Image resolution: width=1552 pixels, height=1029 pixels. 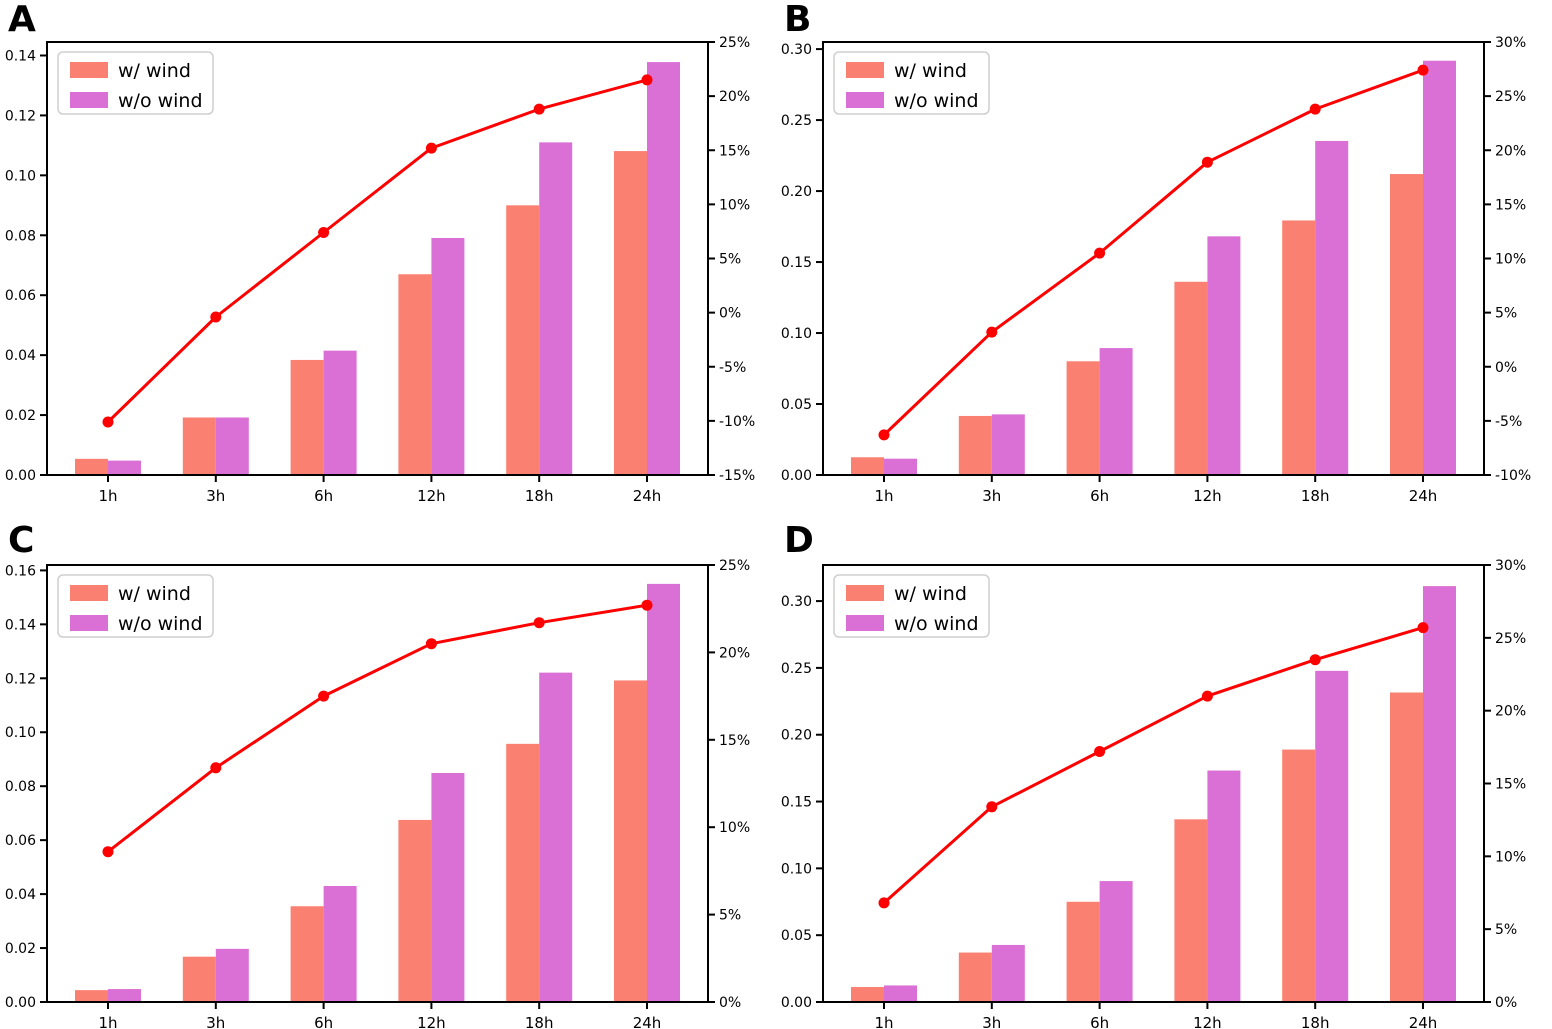 I want to click on x-axis-tick-label: 18h, so click(x=539, y=1021).